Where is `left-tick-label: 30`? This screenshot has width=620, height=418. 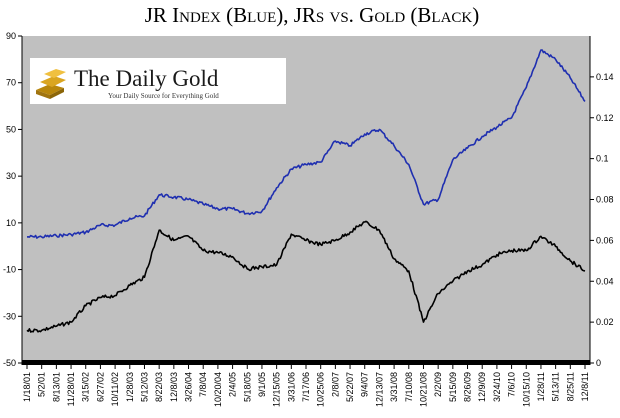
left-tick-label: 30 is located at coordinates (11, 176).